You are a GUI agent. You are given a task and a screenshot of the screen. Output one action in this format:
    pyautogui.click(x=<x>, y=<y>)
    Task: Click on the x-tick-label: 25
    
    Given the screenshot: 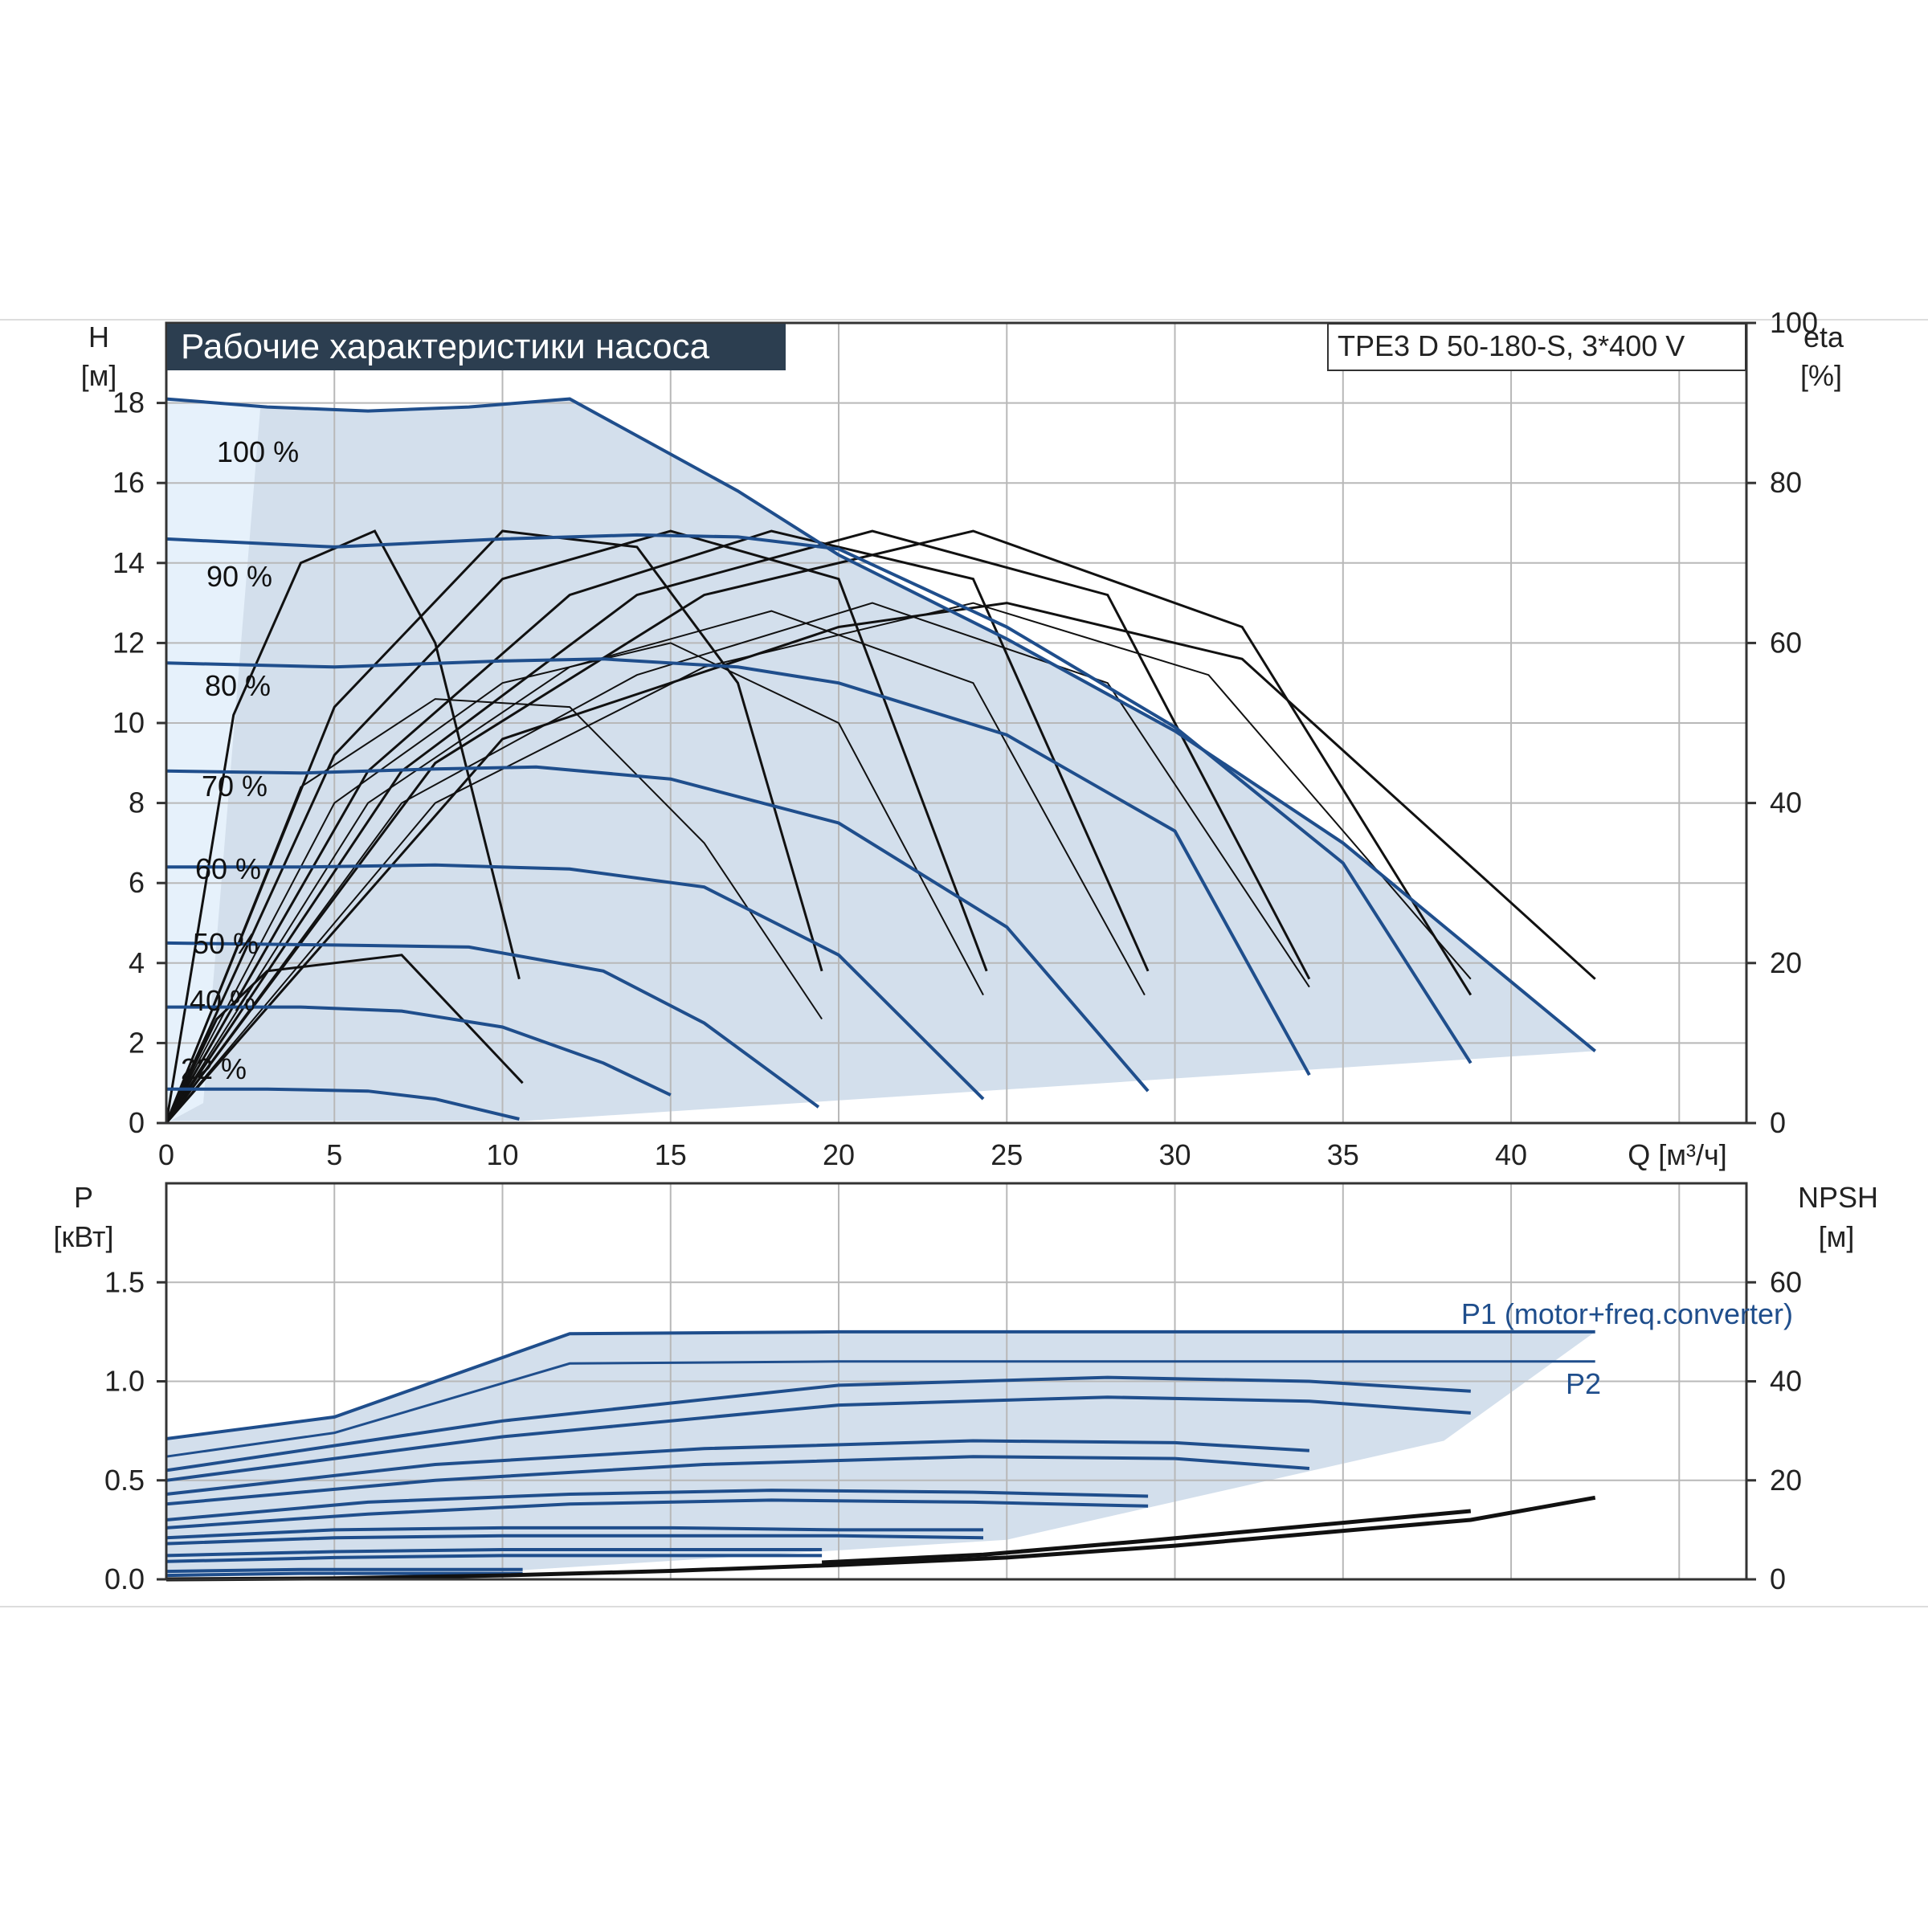 What is the action you would take?
    pyautogui.click(x=1007, y=1154)
    